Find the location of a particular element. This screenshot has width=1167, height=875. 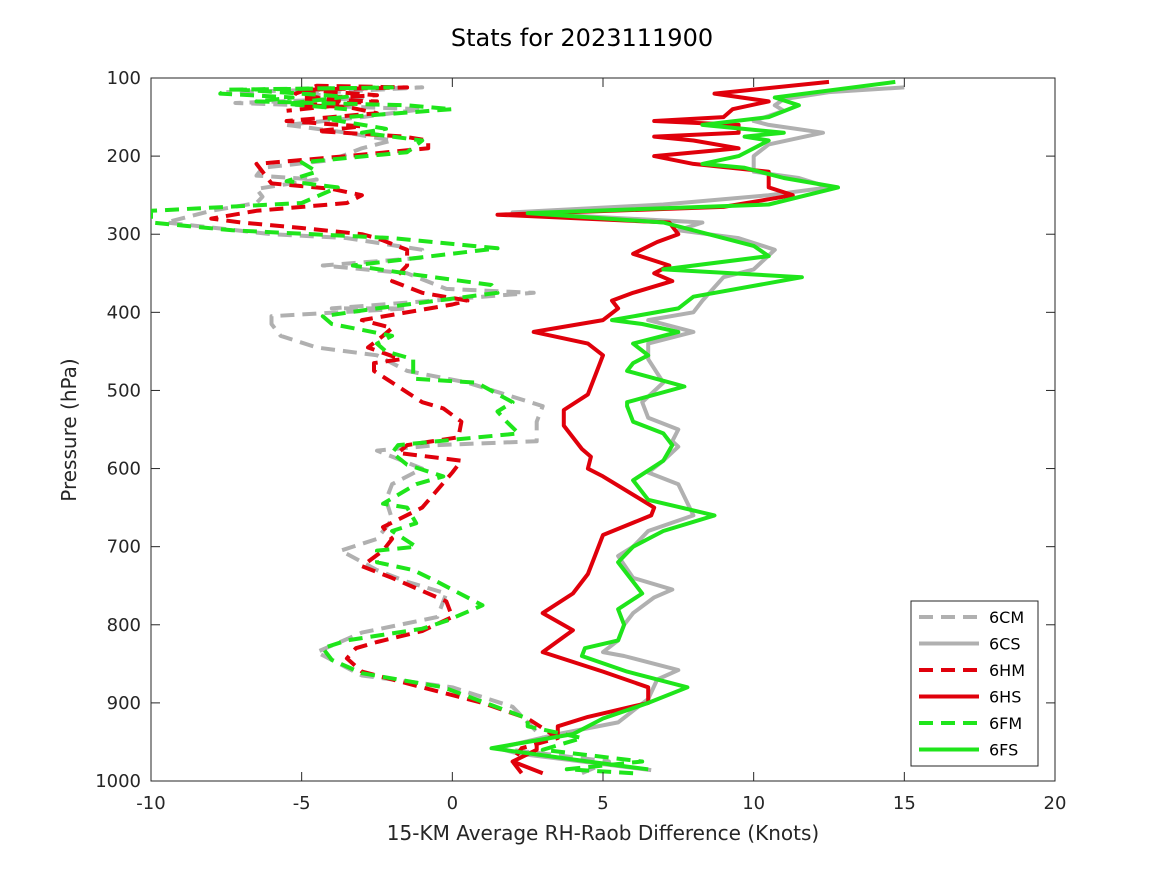

x-tick-label: -10 is located at coordinates (150, 803).